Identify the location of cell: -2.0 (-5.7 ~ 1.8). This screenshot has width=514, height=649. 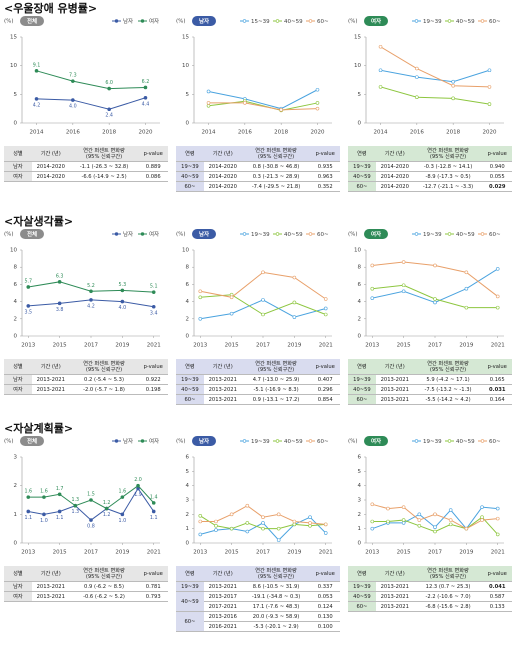
(104, 389).